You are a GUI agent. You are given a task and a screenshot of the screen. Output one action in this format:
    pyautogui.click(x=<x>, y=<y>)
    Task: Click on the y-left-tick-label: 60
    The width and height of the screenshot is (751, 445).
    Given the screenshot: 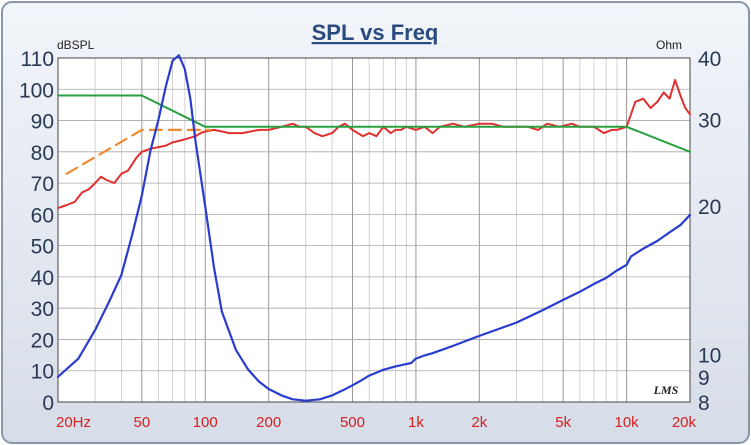 What is the action you would take?
    pyautogui.click(x=42, y=215)
    